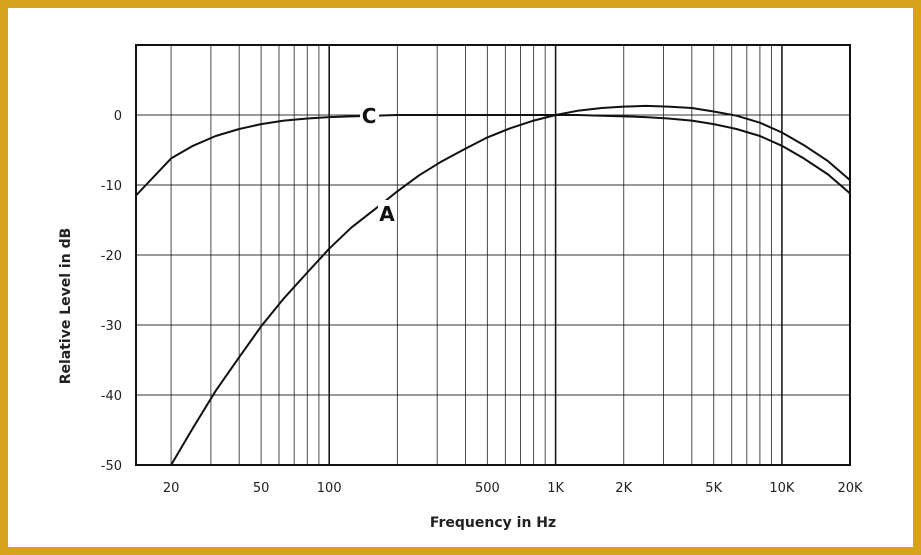 Image resolution: width=921 pixels, height=555 pixels. I want to click on y-tick-label: 0, so click(118, 116).